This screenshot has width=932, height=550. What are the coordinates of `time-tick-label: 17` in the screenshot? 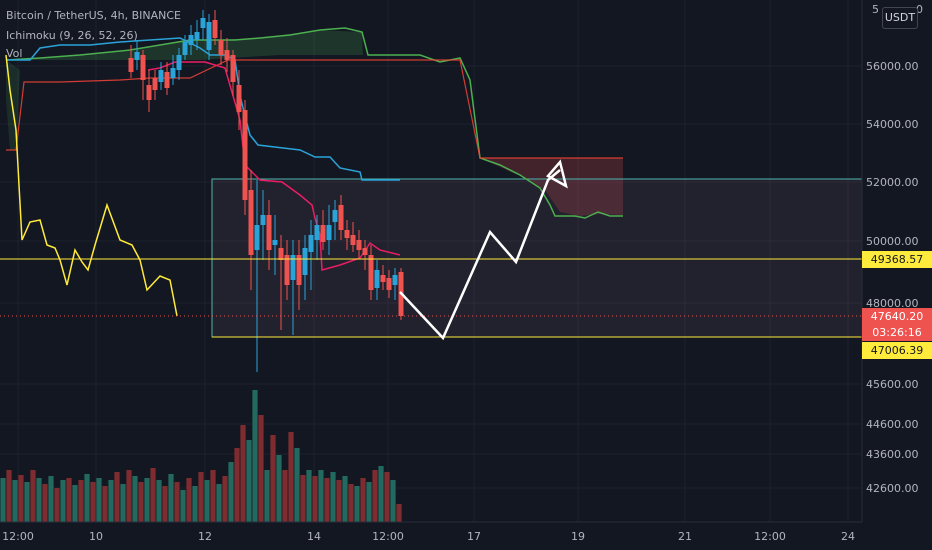 It's located at (474, 536).